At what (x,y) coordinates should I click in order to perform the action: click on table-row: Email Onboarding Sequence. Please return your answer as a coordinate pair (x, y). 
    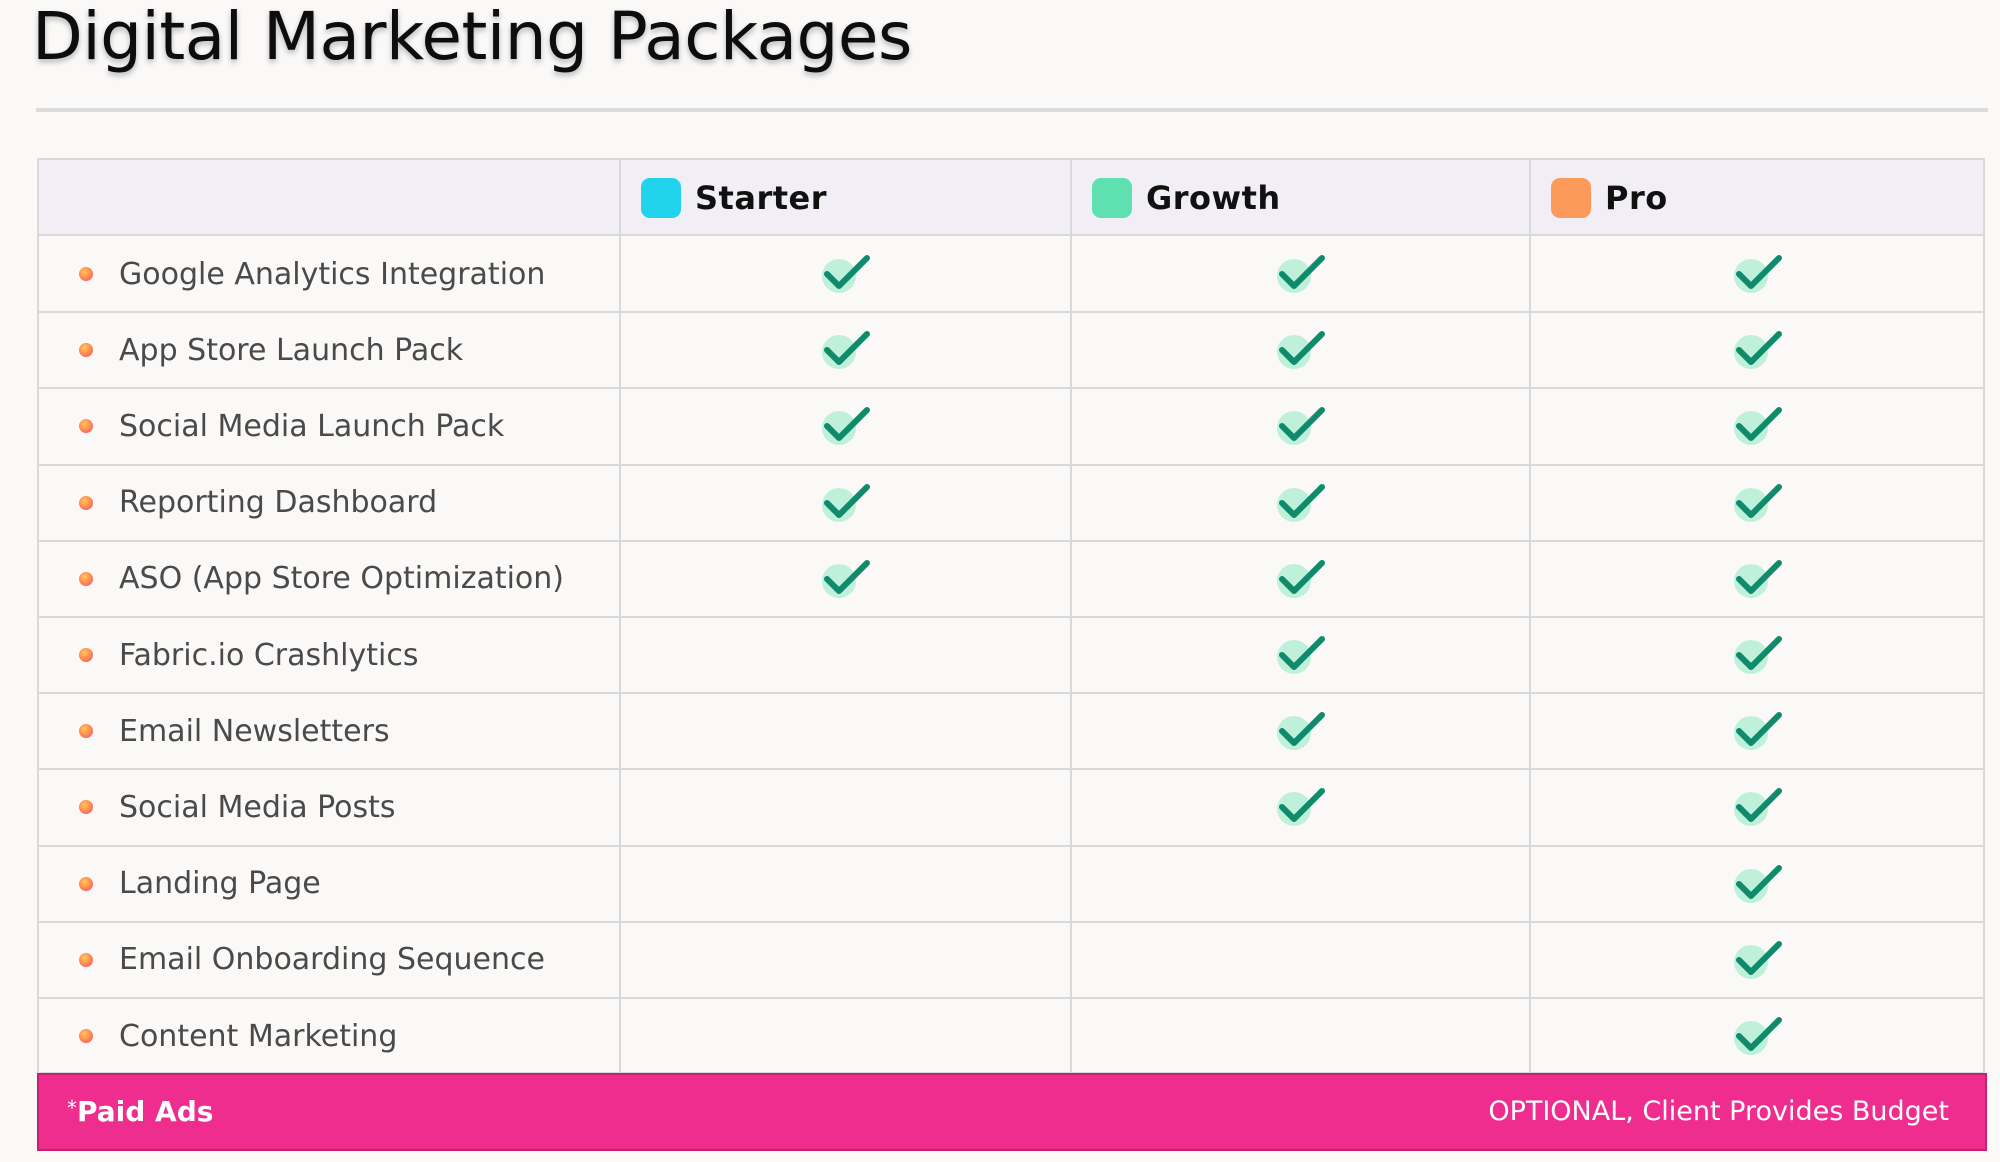
    Looking at the image, I should click on (329, 960).